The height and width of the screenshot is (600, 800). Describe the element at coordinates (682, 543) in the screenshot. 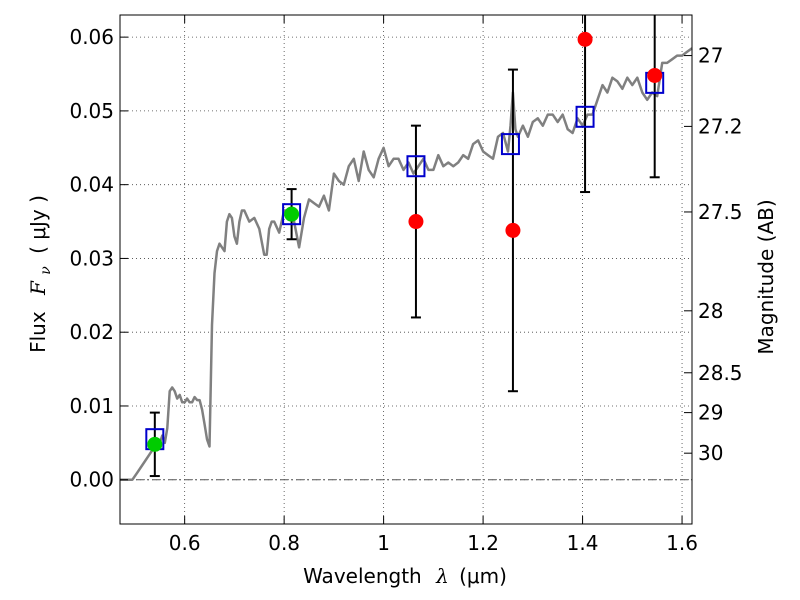

I see `x-tick-label: 1.6` at that location.